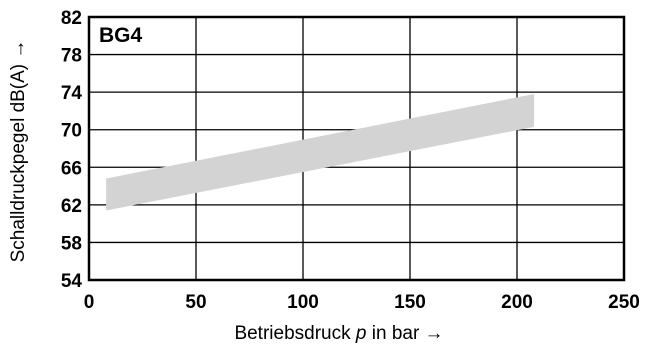 Image resolution: width=651 pixels, height=349 pixels. I want to click on x-axis-label: Betriebsdruck p in bar →, so click(338, 333).